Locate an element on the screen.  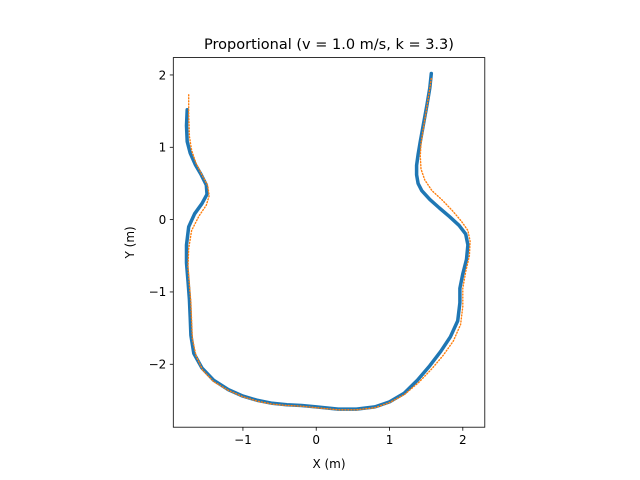
x-tick-label: −1 is located at coordinates (243, 440).